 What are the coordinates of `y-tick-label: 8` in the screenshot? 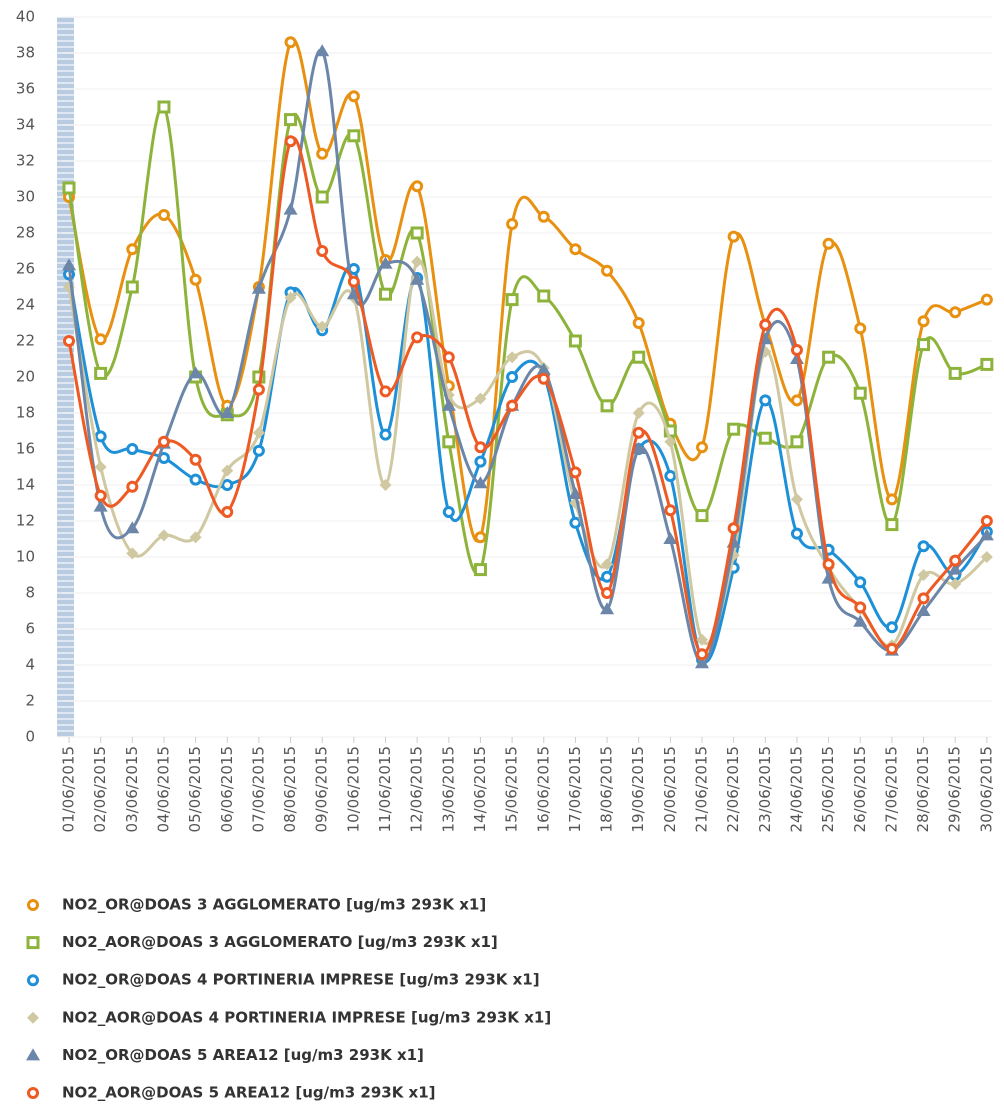 It's located at (30, 593).